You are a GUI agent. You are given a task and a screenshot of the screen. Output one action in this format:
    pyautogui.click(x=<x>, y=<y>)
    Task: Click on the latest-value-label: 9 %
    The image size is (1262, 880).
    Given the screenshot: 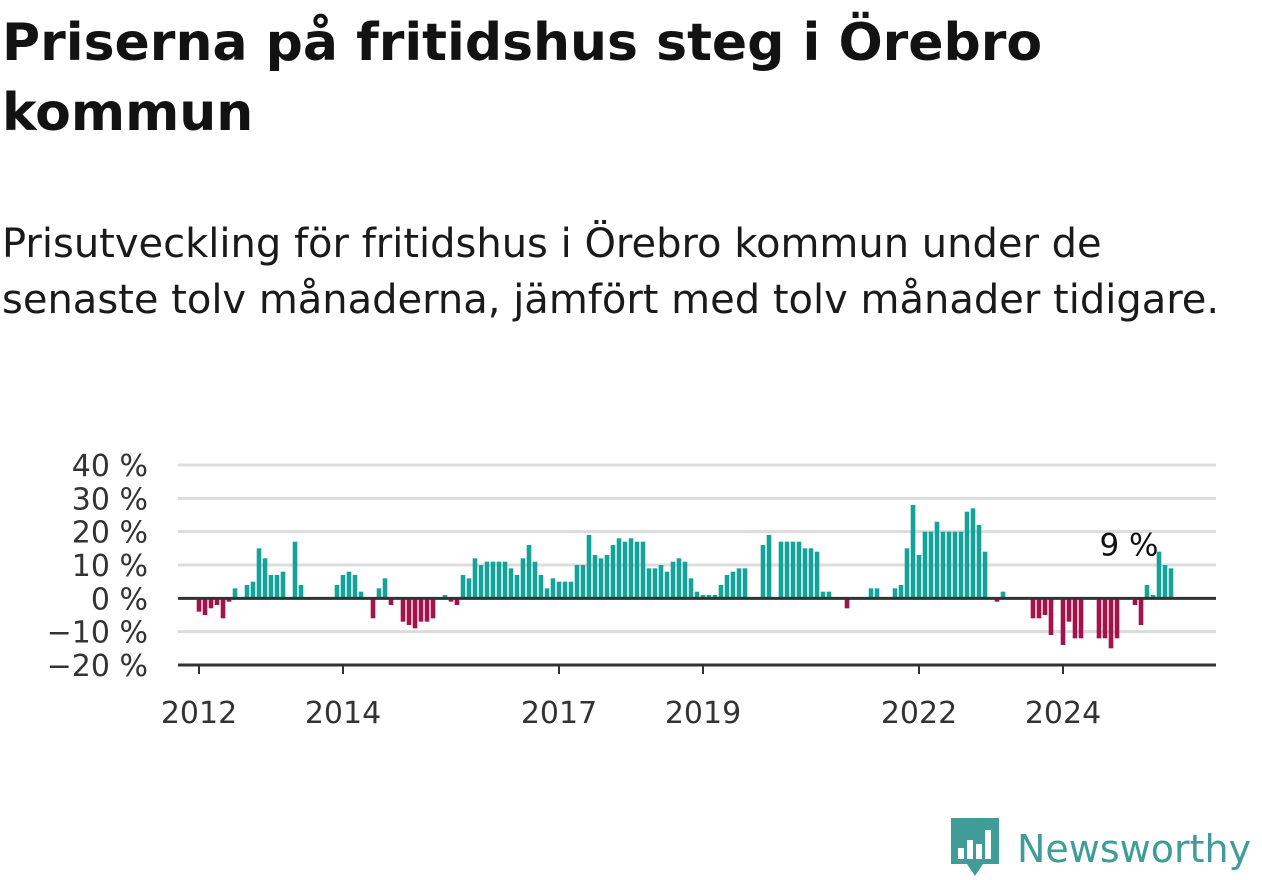 What is the action you would take?
    pyautogui.click(x=1128, y=545)
    